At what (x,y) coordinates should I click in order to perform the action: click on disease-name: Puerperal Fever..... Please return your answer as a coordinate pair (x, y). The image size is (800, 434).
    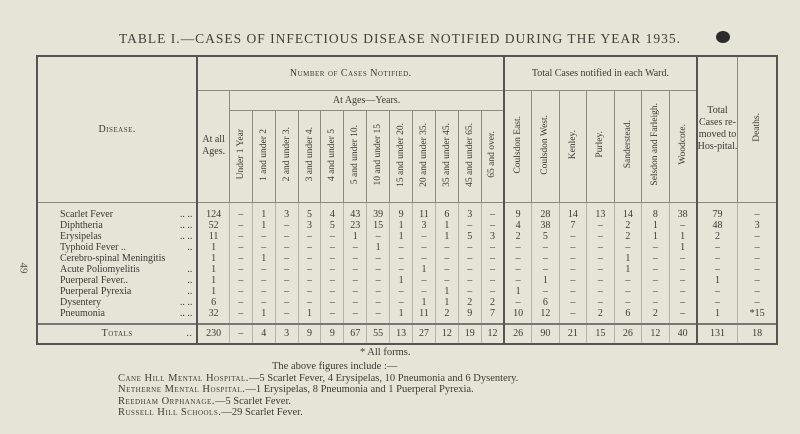
    Looking at the image, I should click on (117, 280).